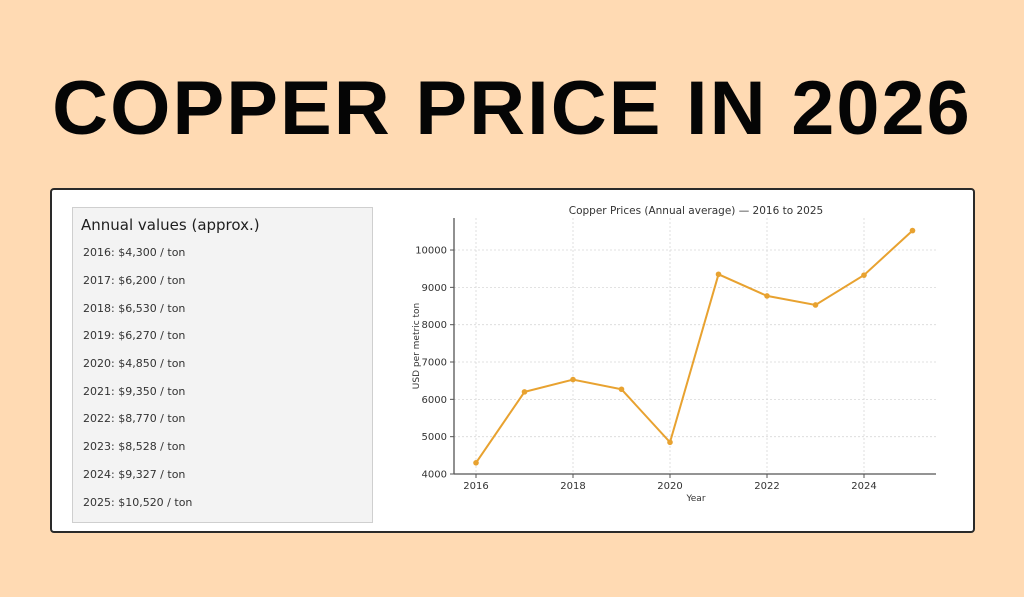 This screenshot has height=597, width=1024. I want to click on panel-item-2025: 2025: $10,520 / ton, so click(138, 502).